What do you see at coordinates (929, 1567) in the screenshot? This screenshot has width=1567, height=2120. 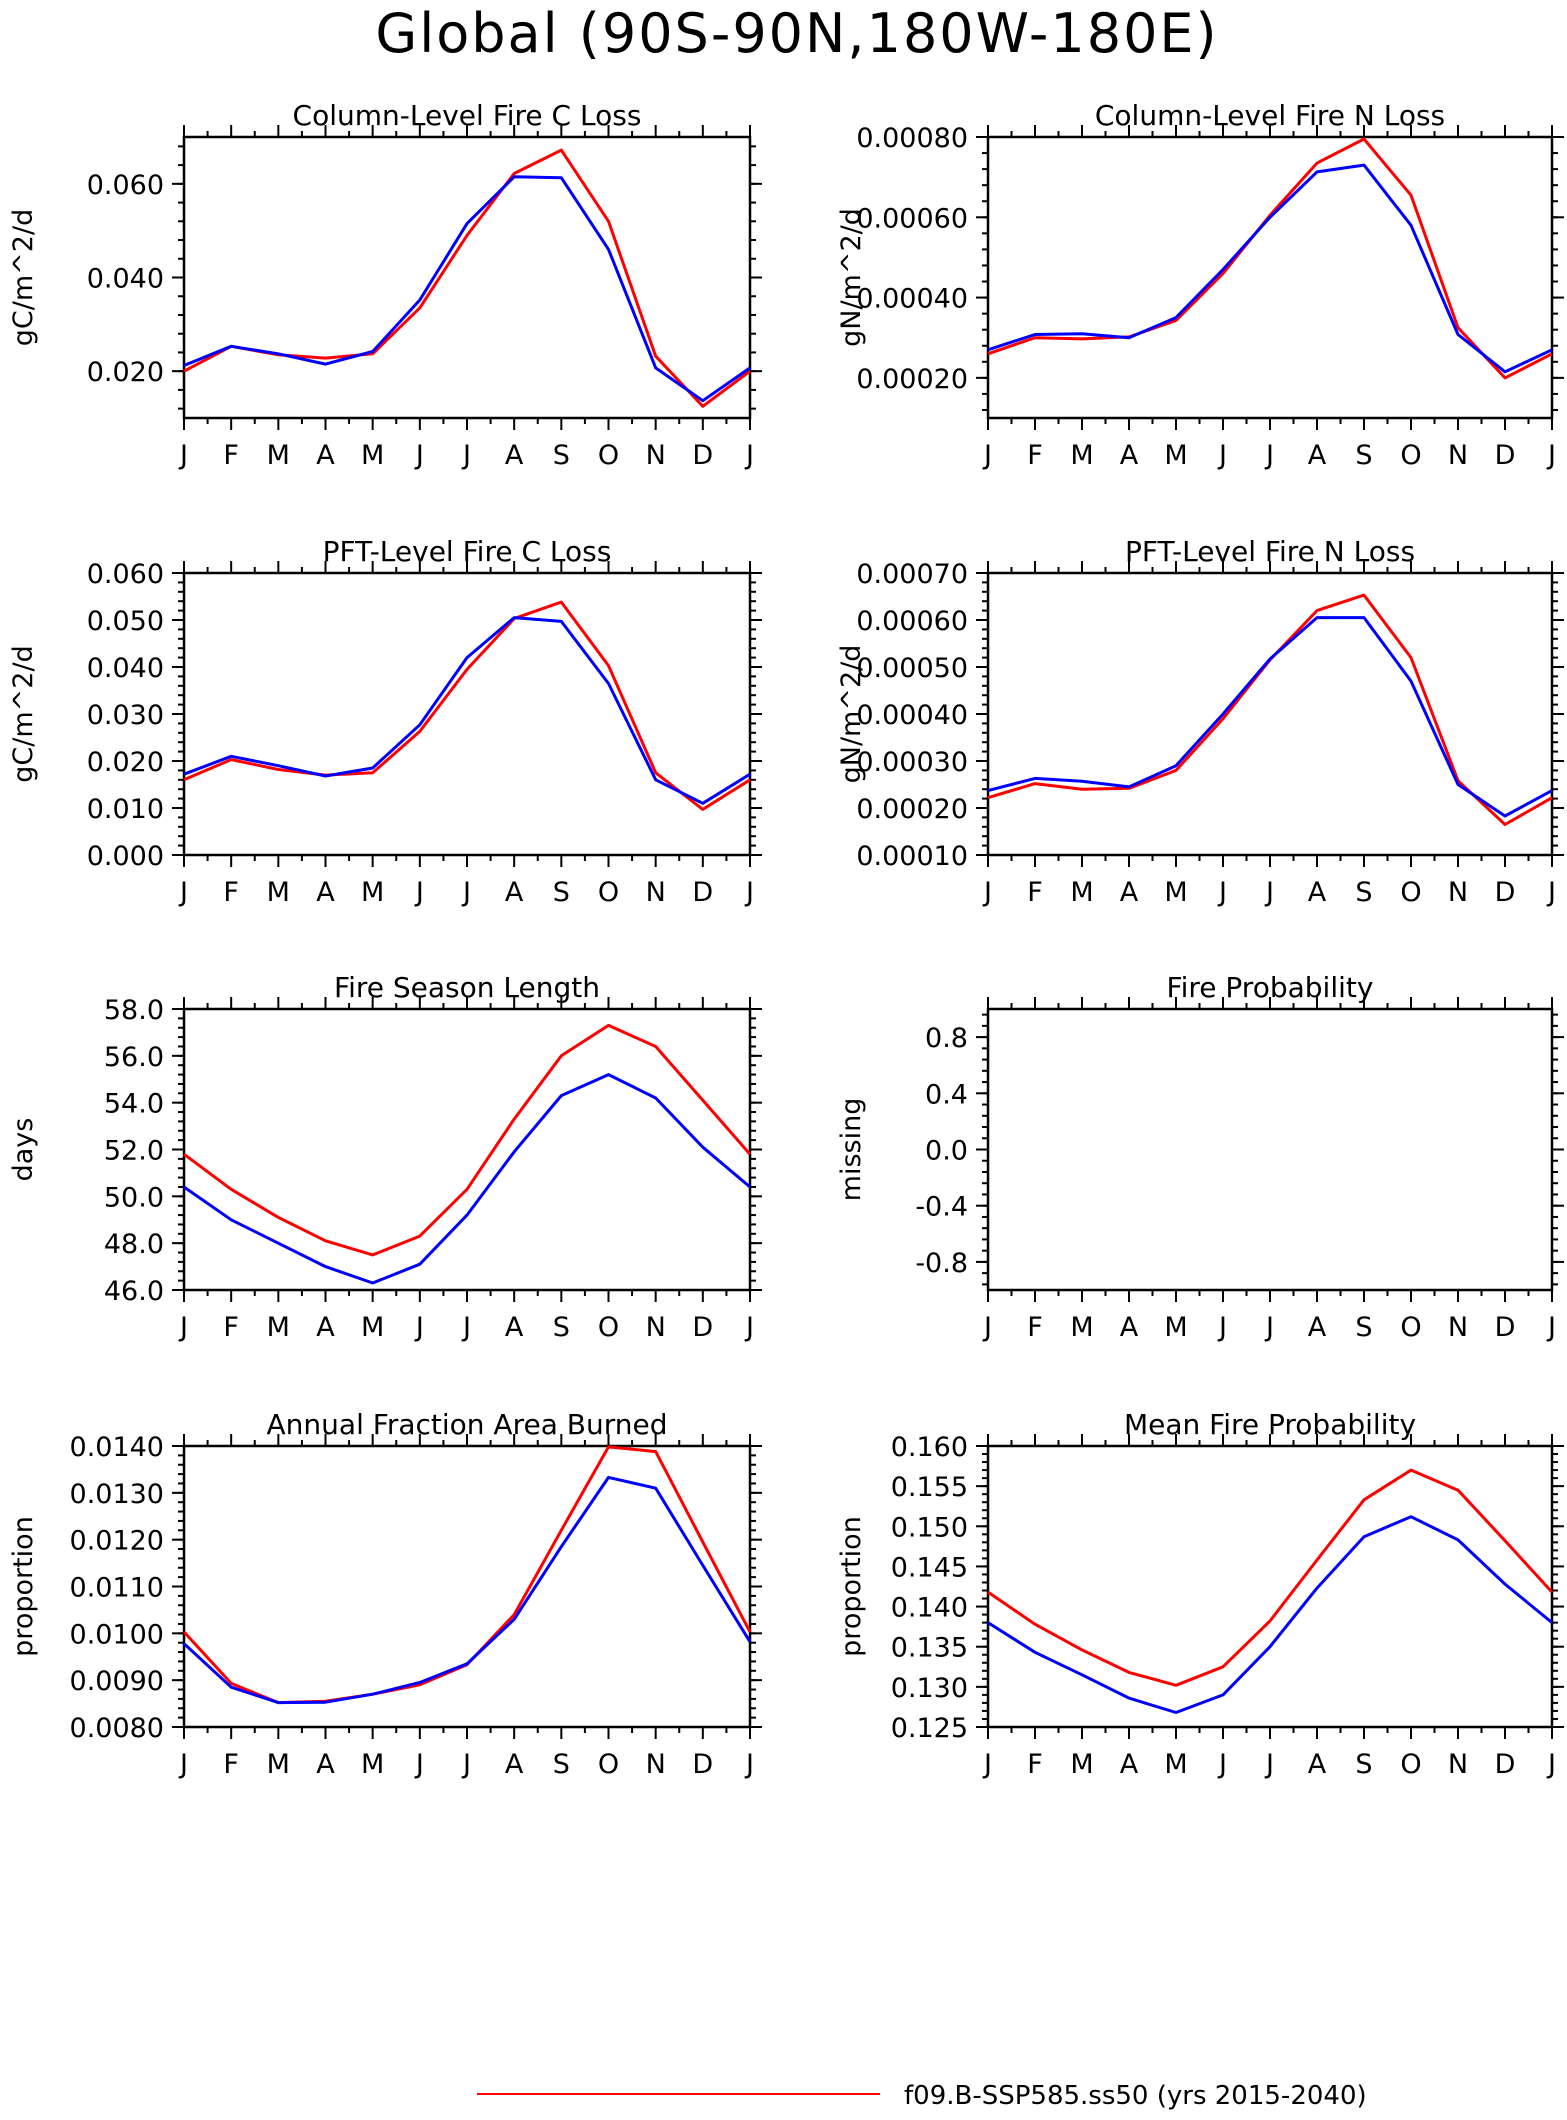 I see `y-tick-label: 0.145` at bounding box center [929, 1567].